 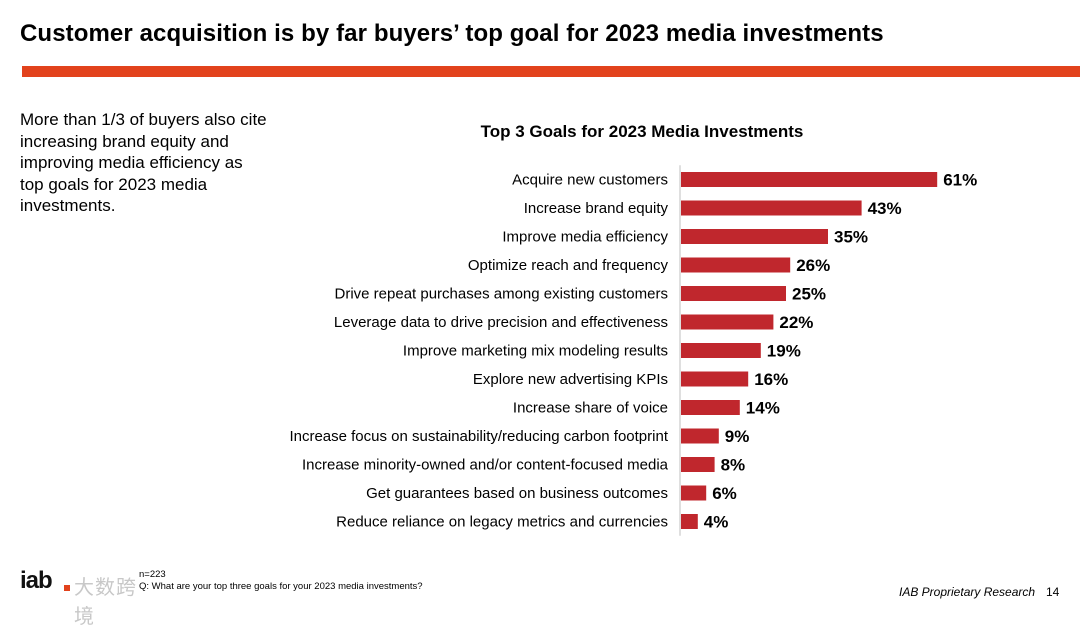 I want to click on data-label: 19%, so click(x=784, y=351).